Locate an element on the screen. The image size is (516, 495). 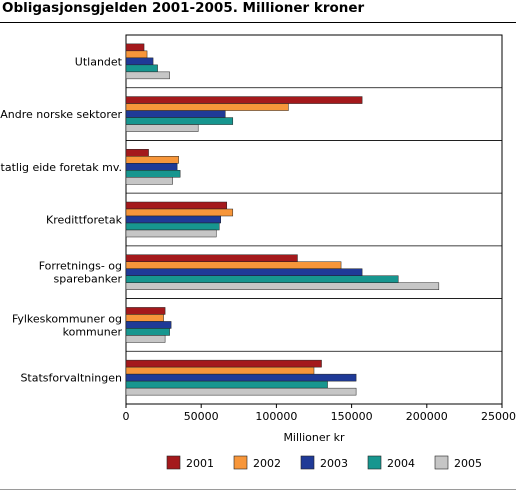
category-label: sparebanker is located at coordinates (88, 279).